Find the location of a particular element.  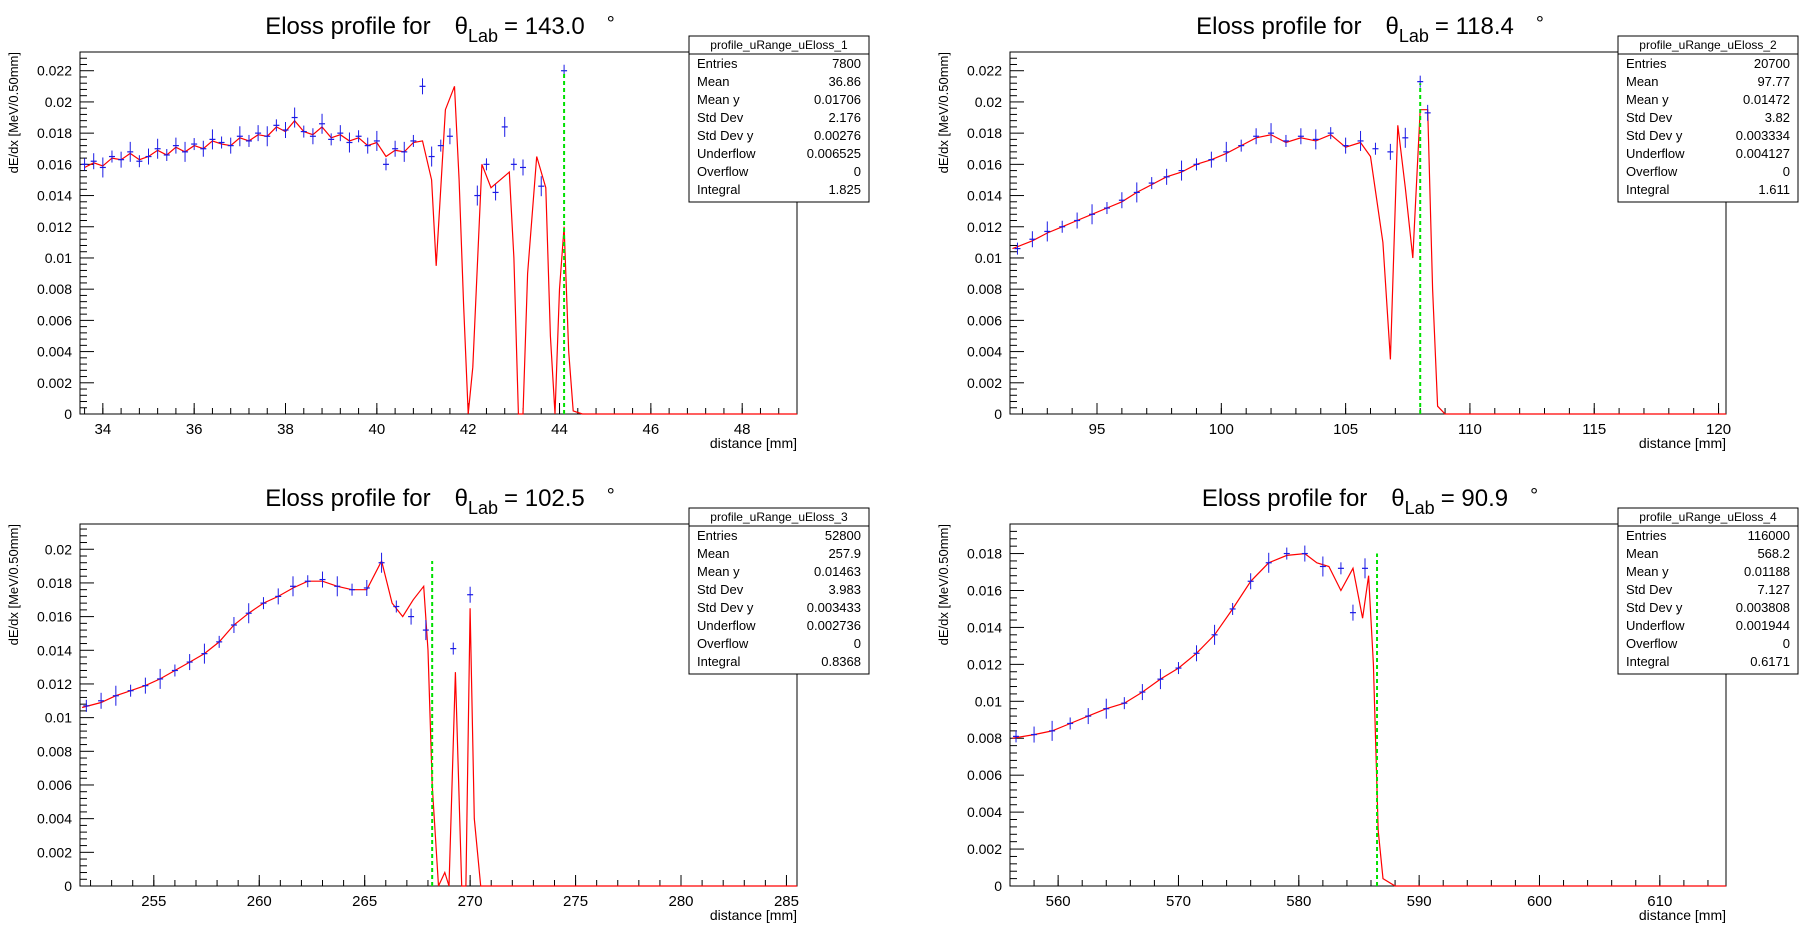

chart-title: Eloss profile for θLab = 118.4 ° is located at coordinates (1370, 29).